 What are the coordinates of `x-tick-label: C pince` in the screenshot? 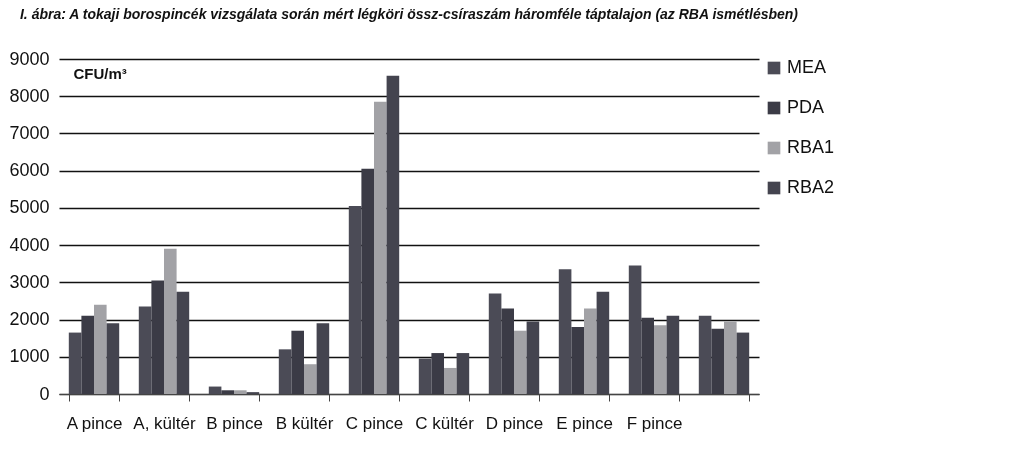 It's located at (374, 423).